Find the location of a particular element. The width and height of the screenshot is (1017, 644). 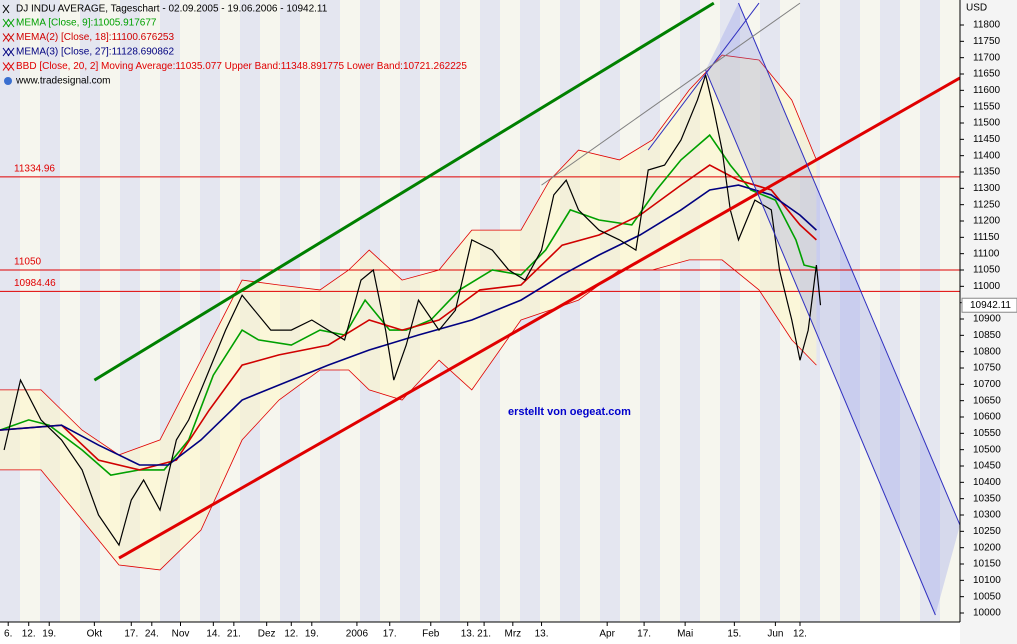

y-tick-label: 10250 is located at coordinates (987, 531).